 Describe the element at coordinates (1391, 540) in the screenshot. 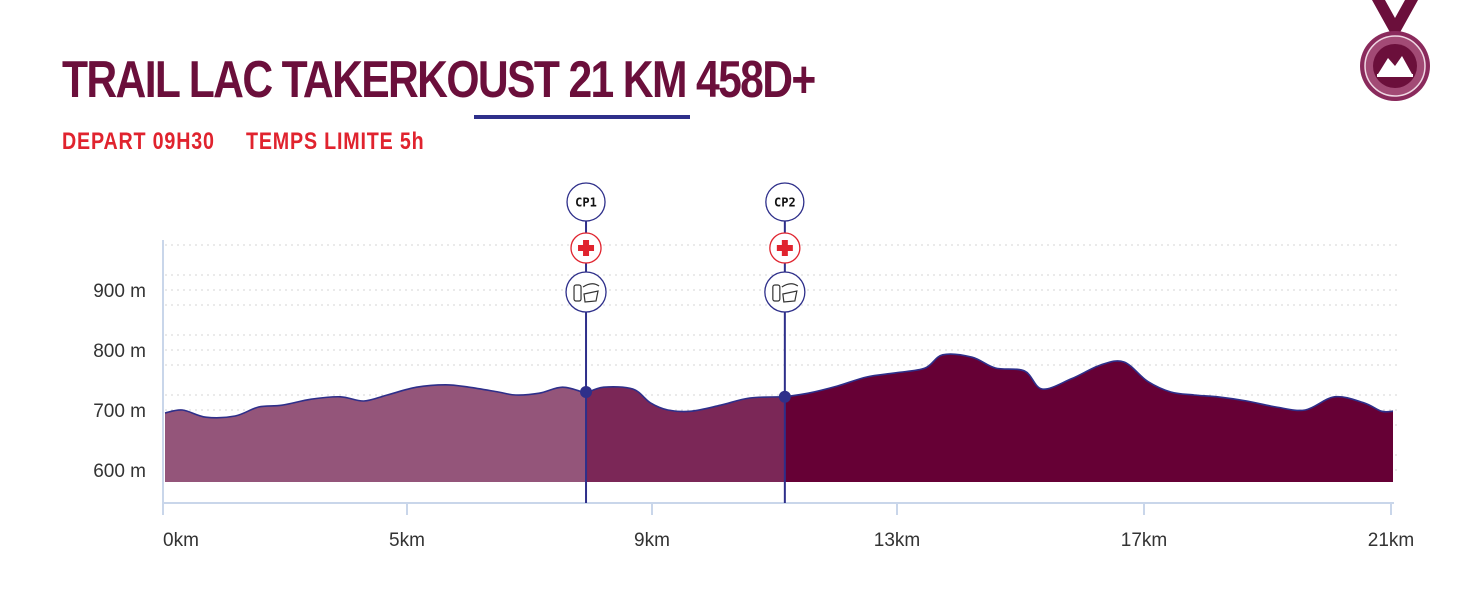

I see `x-tick-label: 21km` at that location.